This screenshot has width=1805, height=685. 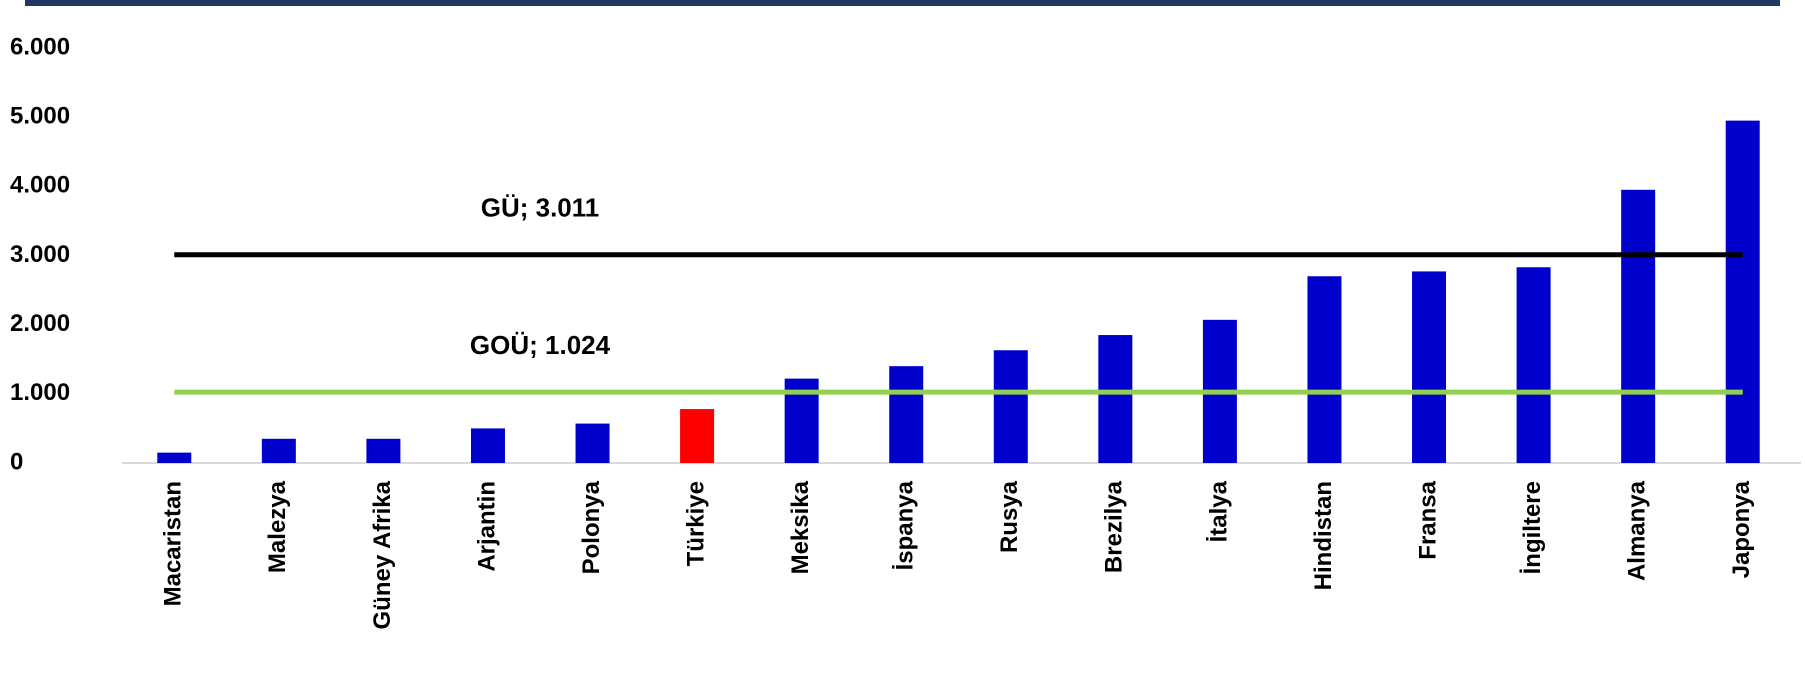 I want to click on x-tick-label: Arjantin, so click(x=486, y=526).